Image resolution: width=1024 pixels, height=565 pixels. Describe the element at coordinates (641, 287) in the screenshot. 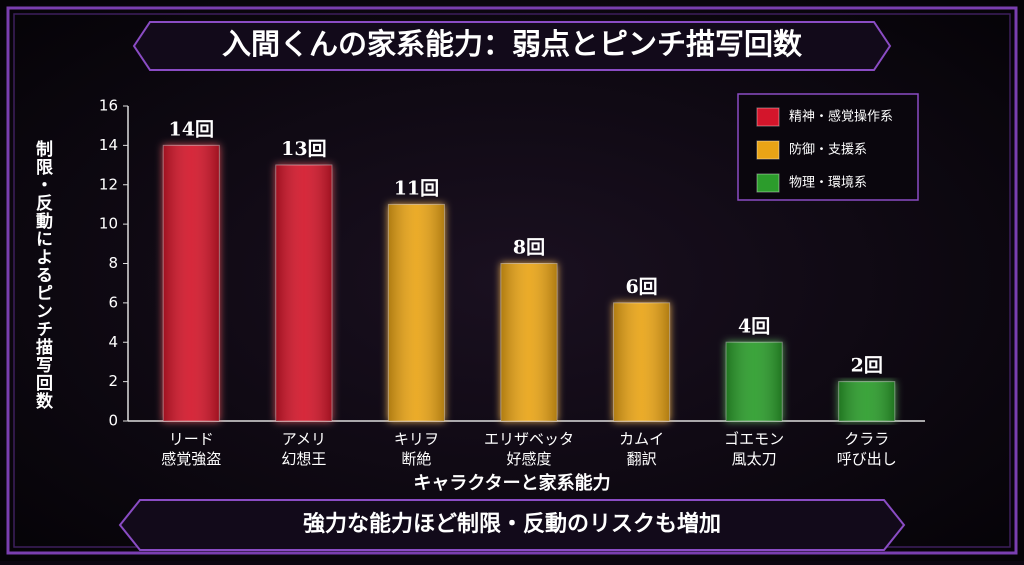

I see `value-label: 6回` at that location.